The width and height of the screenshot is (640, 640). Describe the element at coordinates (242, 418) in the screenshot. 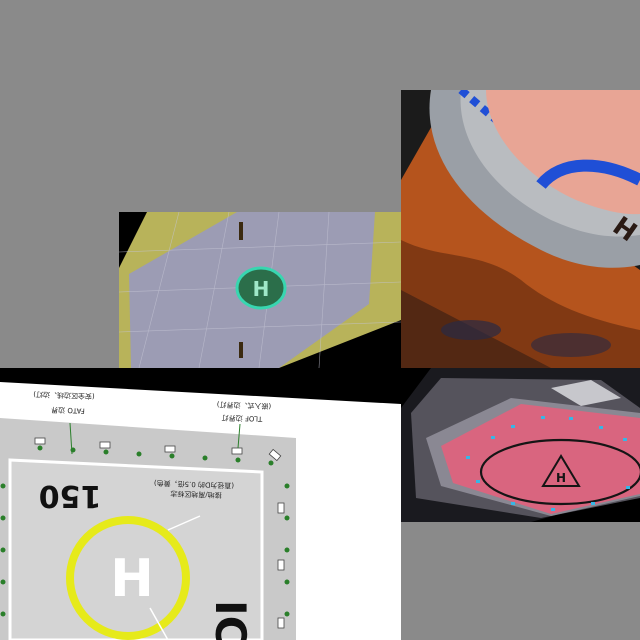

I see `annotation-tlof-lights: TLOF 边界灯` at that location.